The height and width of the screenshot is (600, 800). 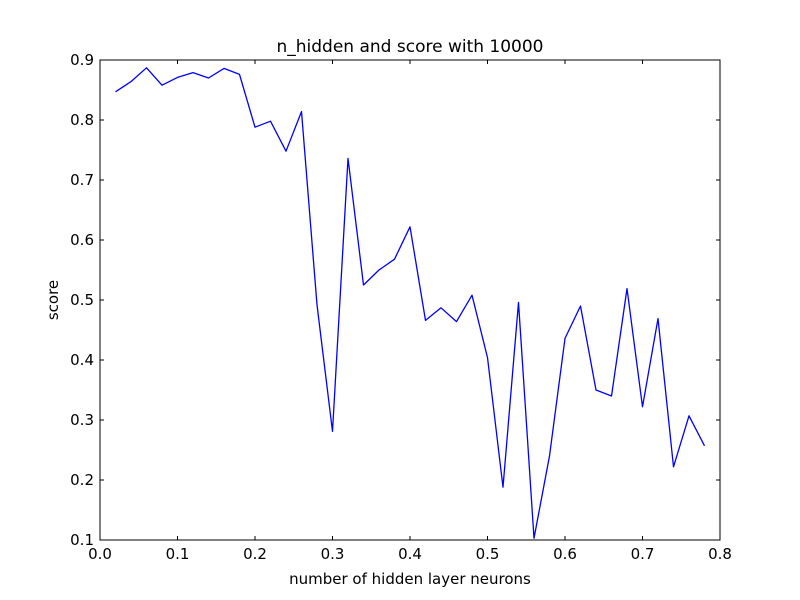 I want to click on y-axis-label: score, so click(x=53, y=300).